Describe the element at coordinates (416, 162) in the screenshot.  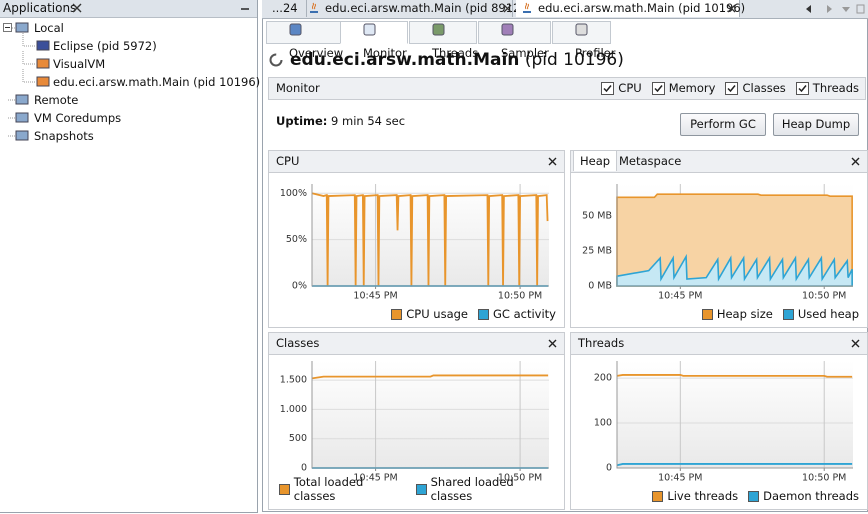
I see `panel-header: CPU` at that location.